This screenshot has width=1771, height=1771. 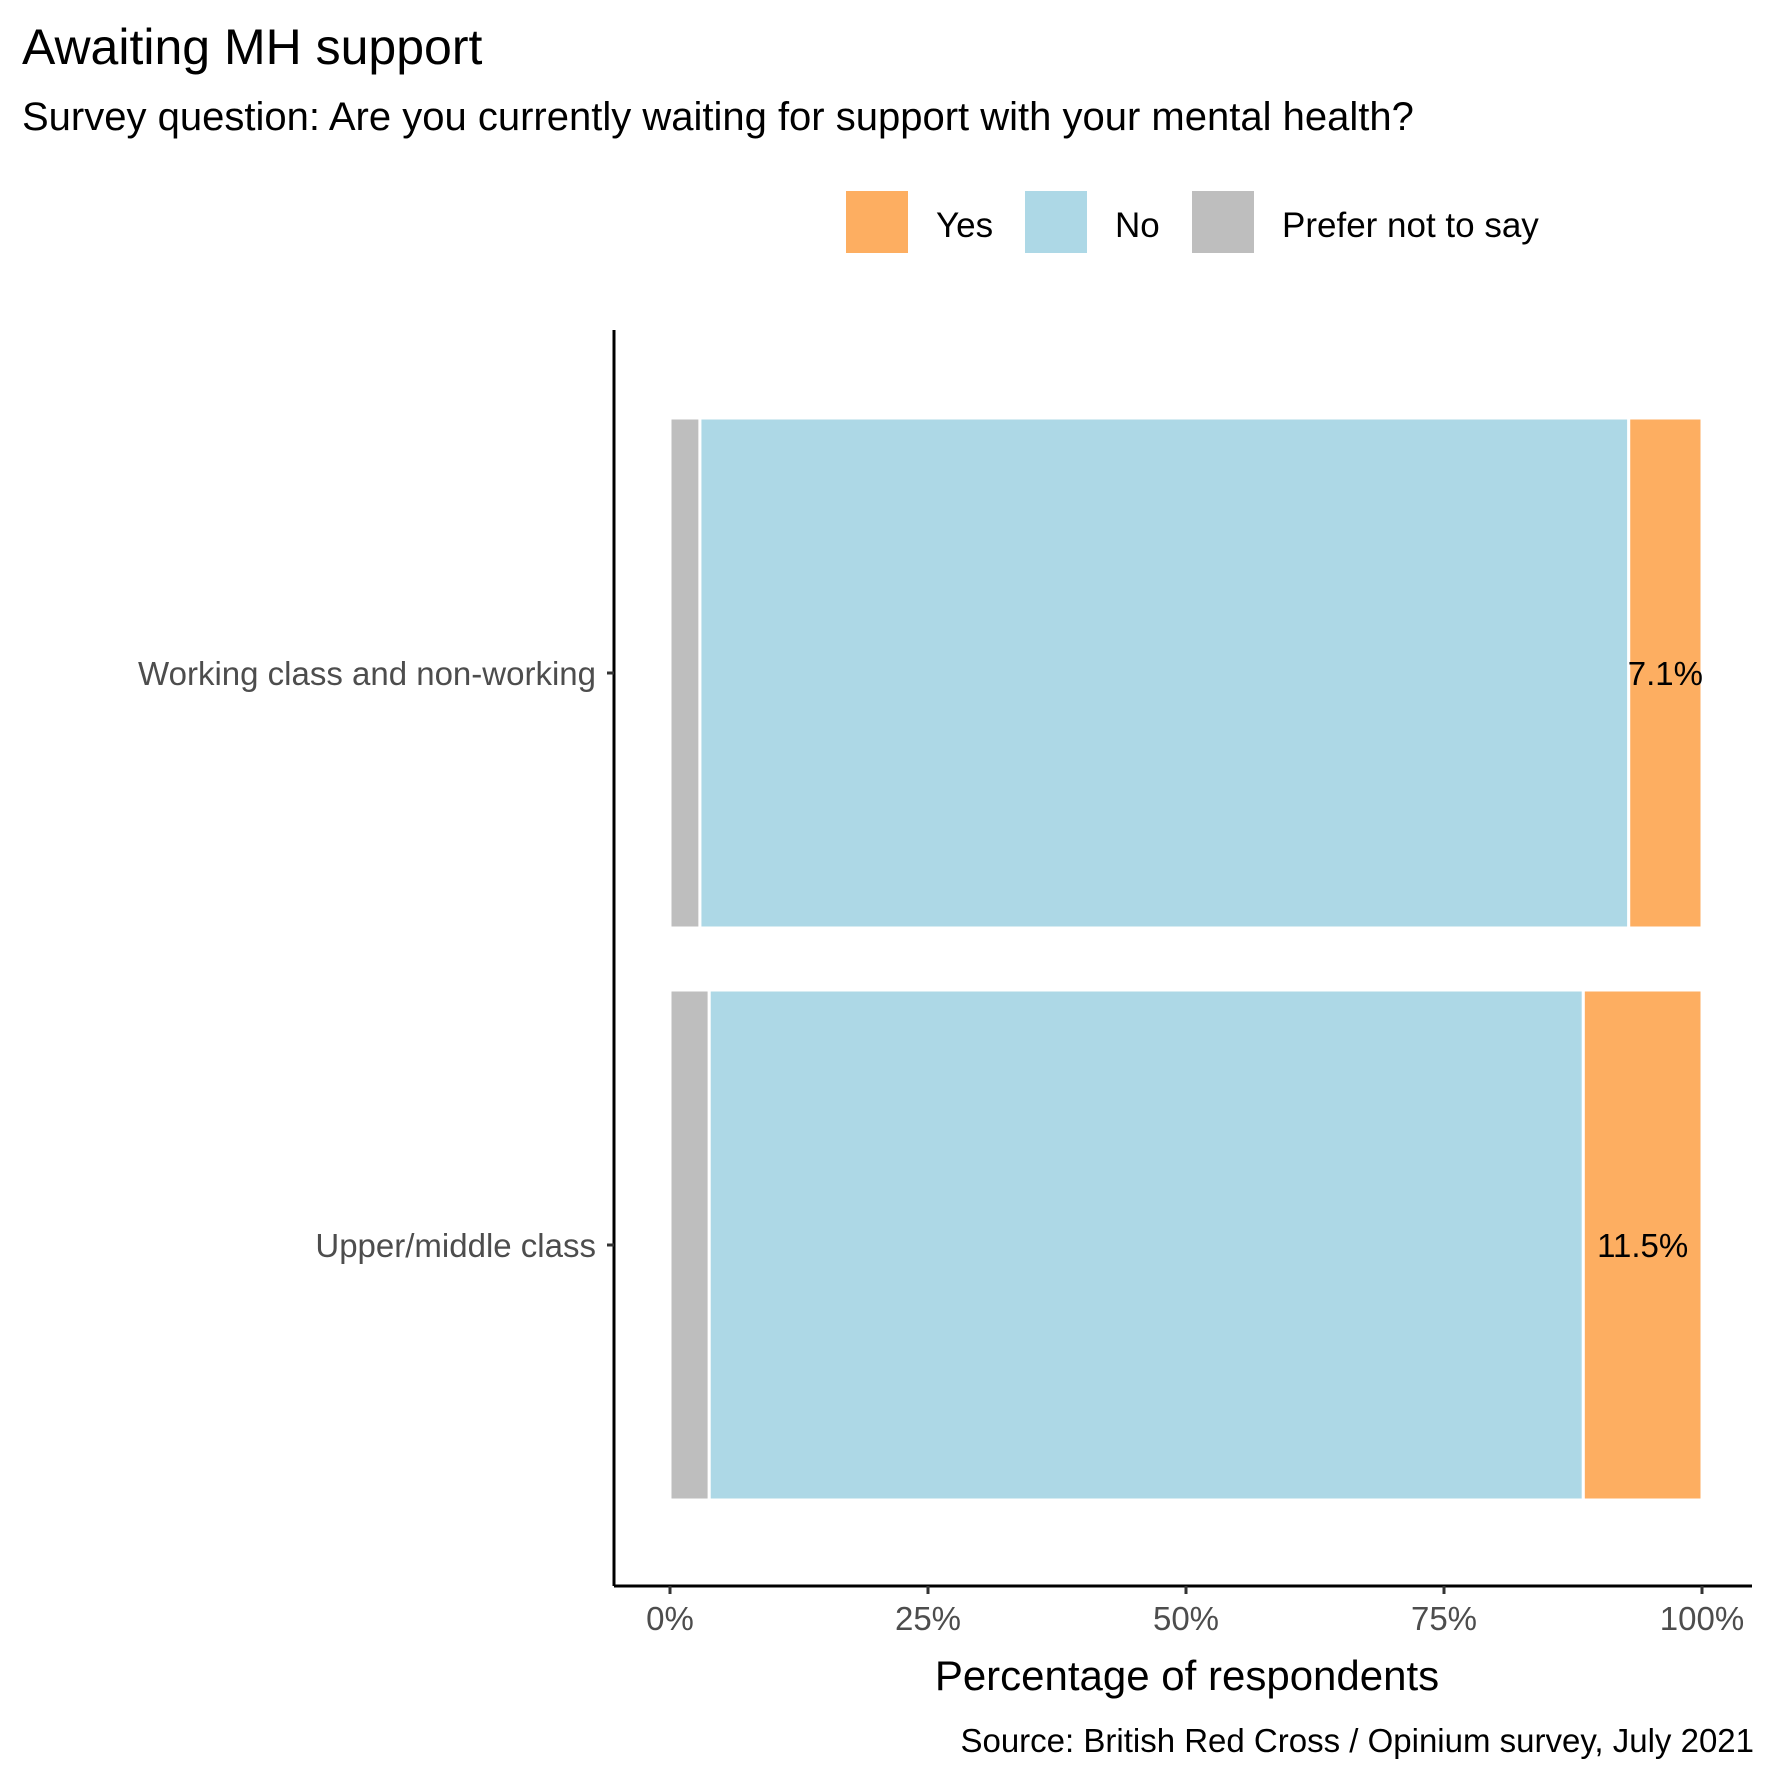 What do you see at coordinates (1137, 225) in the screenshot?
I see `legend-label-no: No` at bounding box center [1137, 225].